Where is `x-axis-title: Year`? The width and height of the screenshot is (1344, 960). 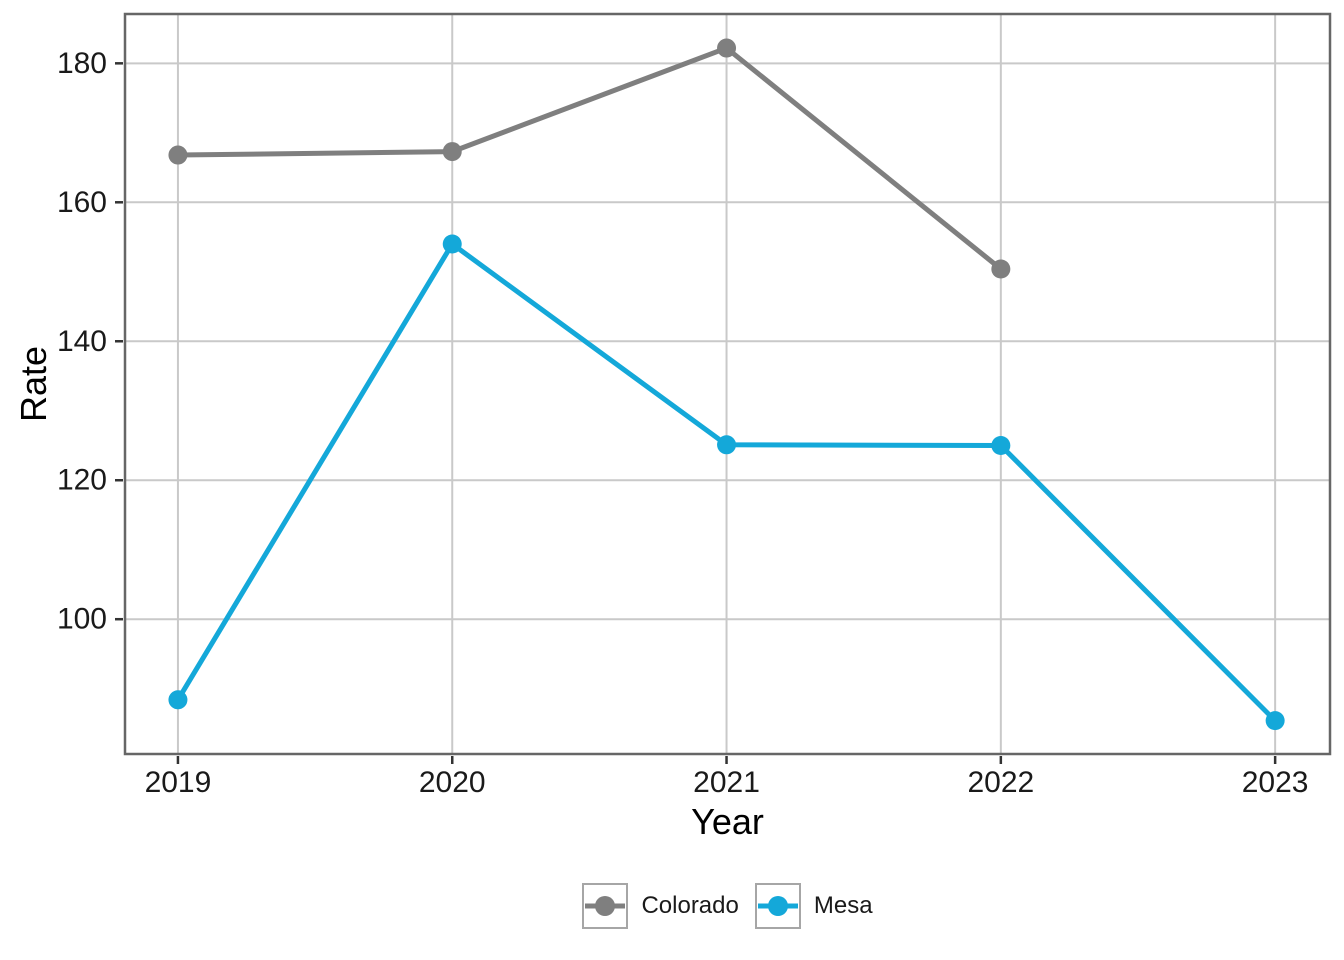 x-axis-title: Year is located at coordinates (727, 821).